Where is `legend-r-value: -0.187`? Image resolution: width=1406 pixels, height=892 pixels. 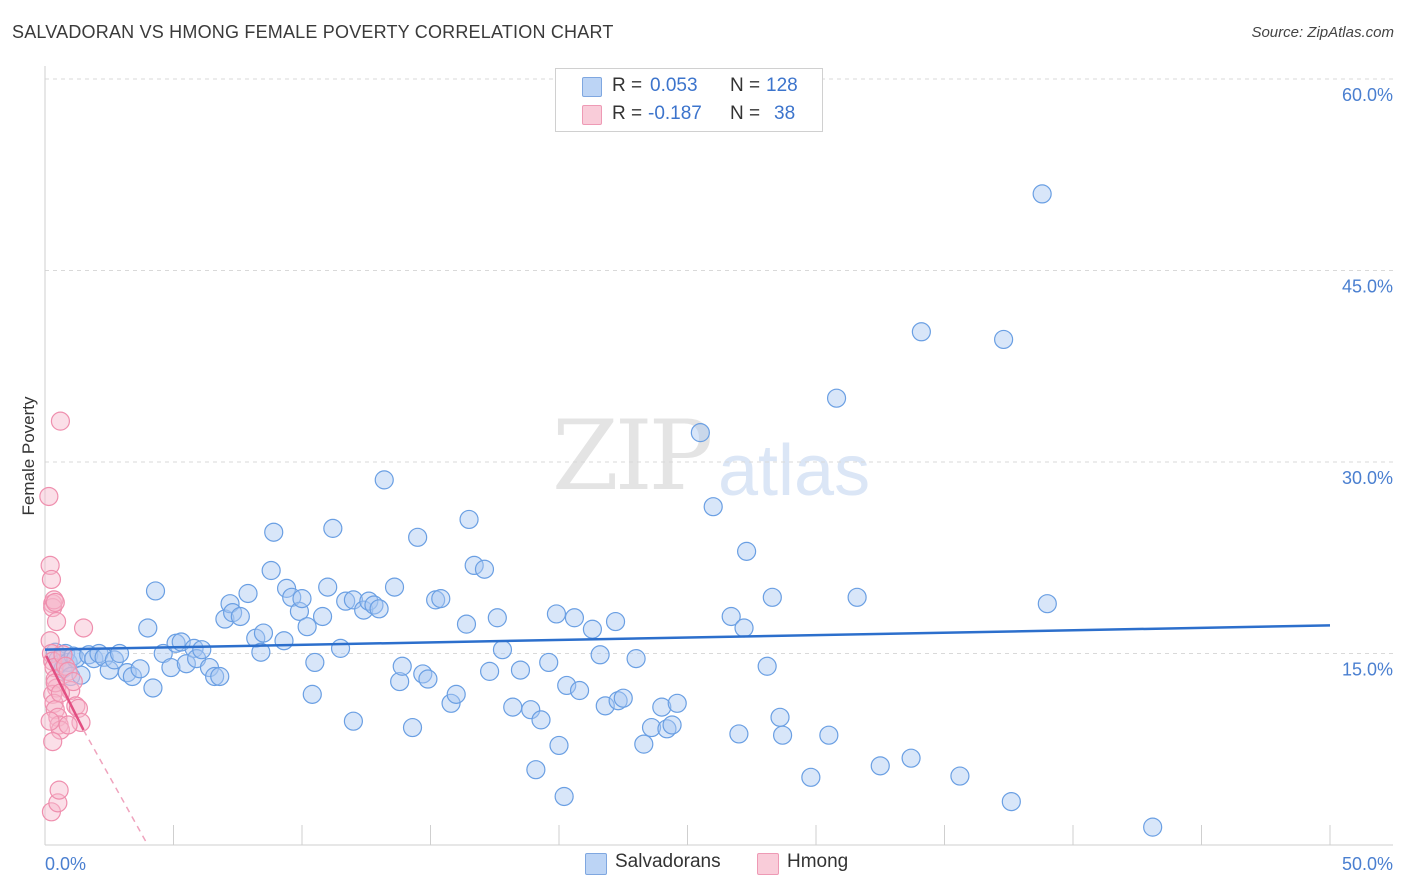 legend-r-value: -0.187 is located at coordinates (675, 113).